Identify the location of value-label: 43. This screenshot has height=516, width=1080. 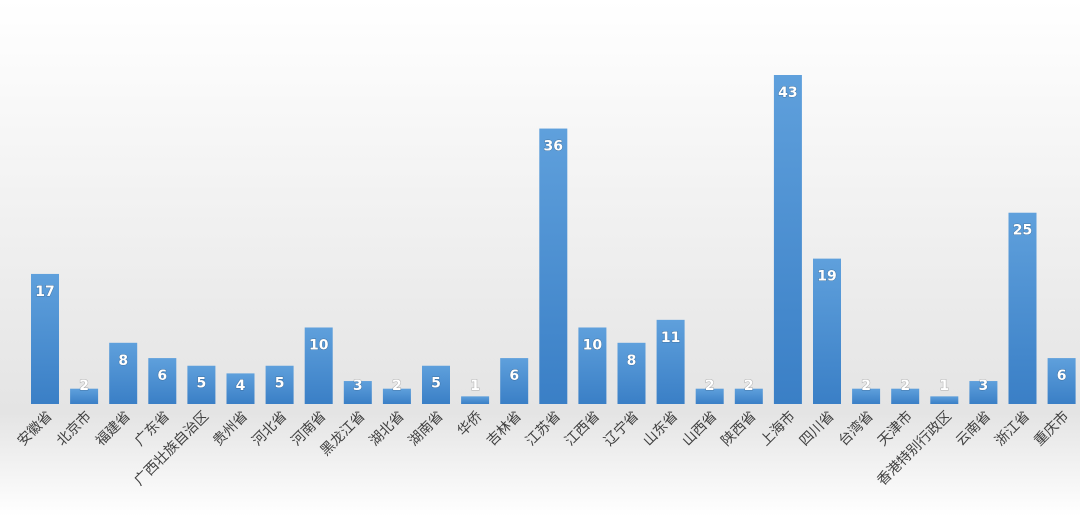
(787, 93).